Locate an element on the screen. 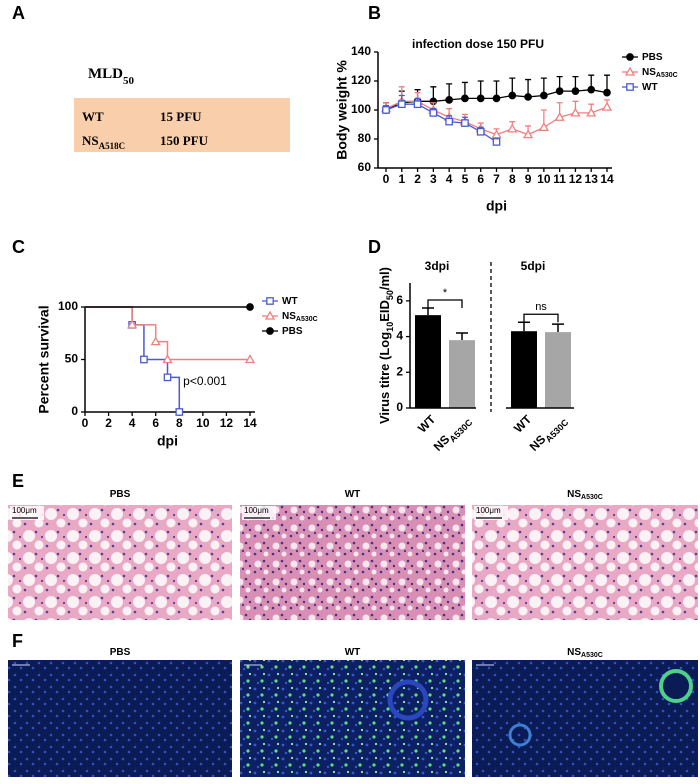 This screenshot has width=700, height=784. x-tick-label: 2 is located at coordinates (417, 179).